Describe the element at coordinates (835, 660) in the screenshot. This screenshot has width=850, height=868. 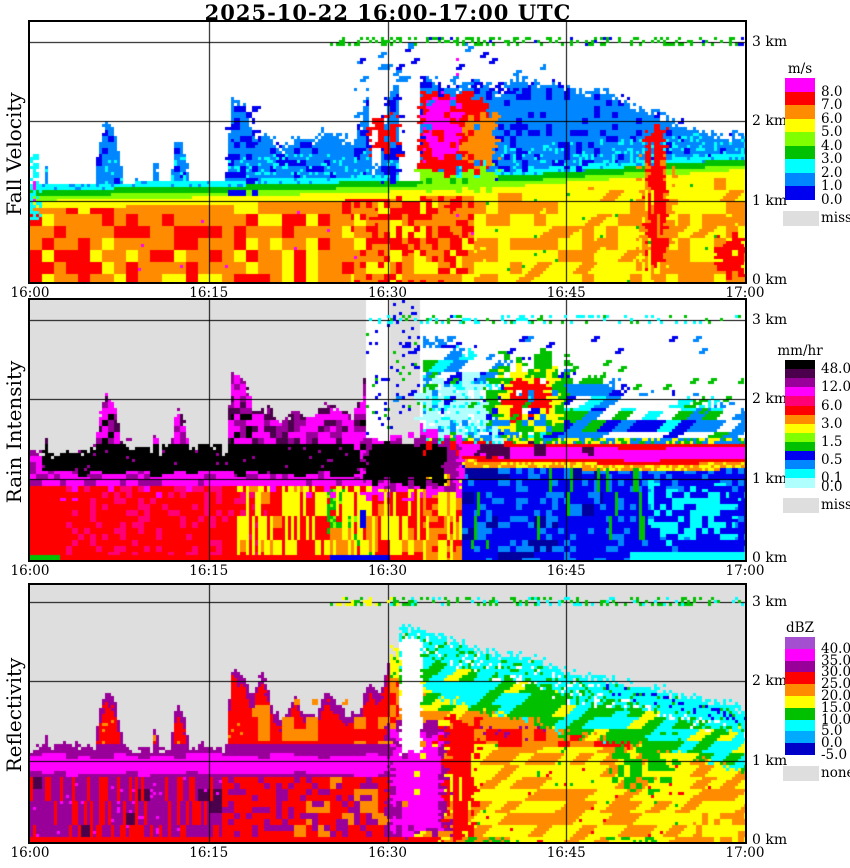
I see `colorbar-3-label-35.0: 35.0` at that location.